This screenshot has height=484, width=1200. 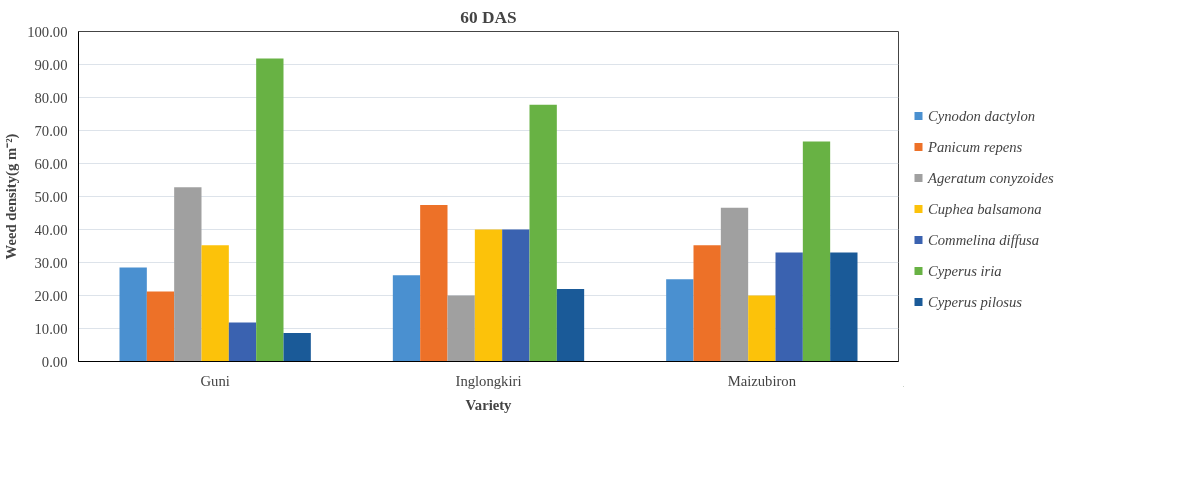 I want to click on y-tick-label: 20.00, so click(x=51, y=295).